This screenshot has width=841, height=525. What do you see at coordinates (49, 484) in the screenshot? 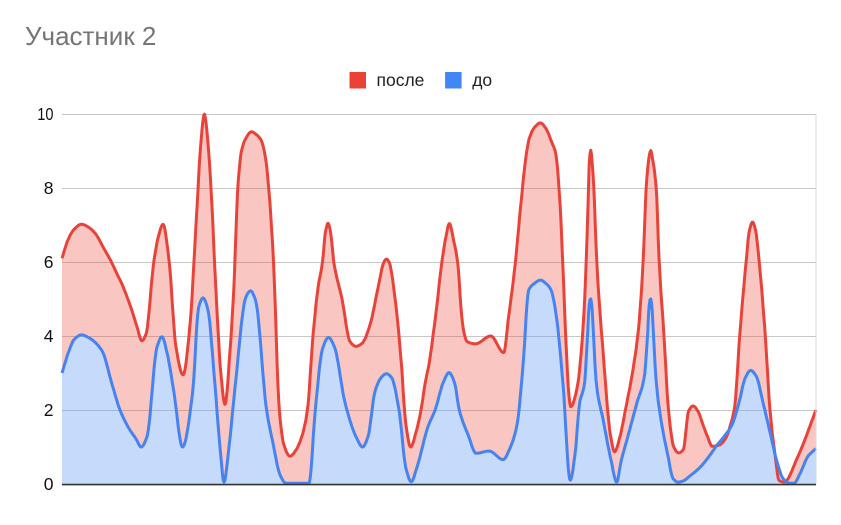
I see `svg-text: 0` at bounding box center [49, 484].